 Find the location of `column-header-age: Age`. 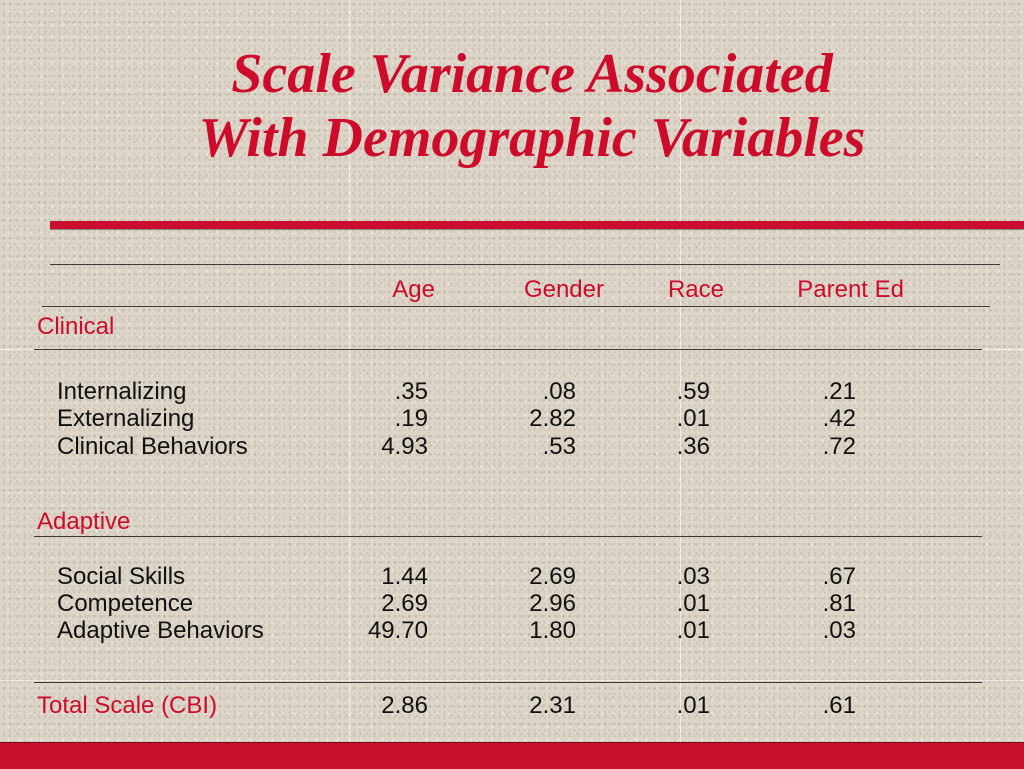

column-header-age: Age is located at coordinates (413, 289).